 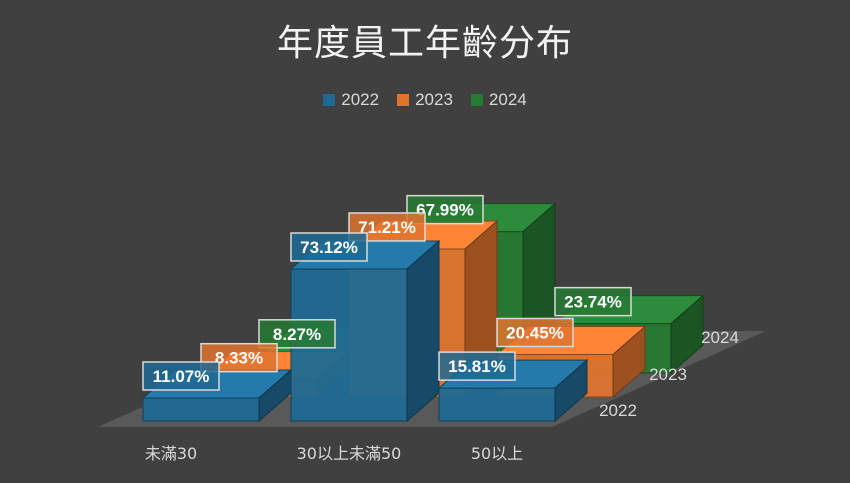 I want to click on legend-item-2024: 2024, so click(x=498, y=100).